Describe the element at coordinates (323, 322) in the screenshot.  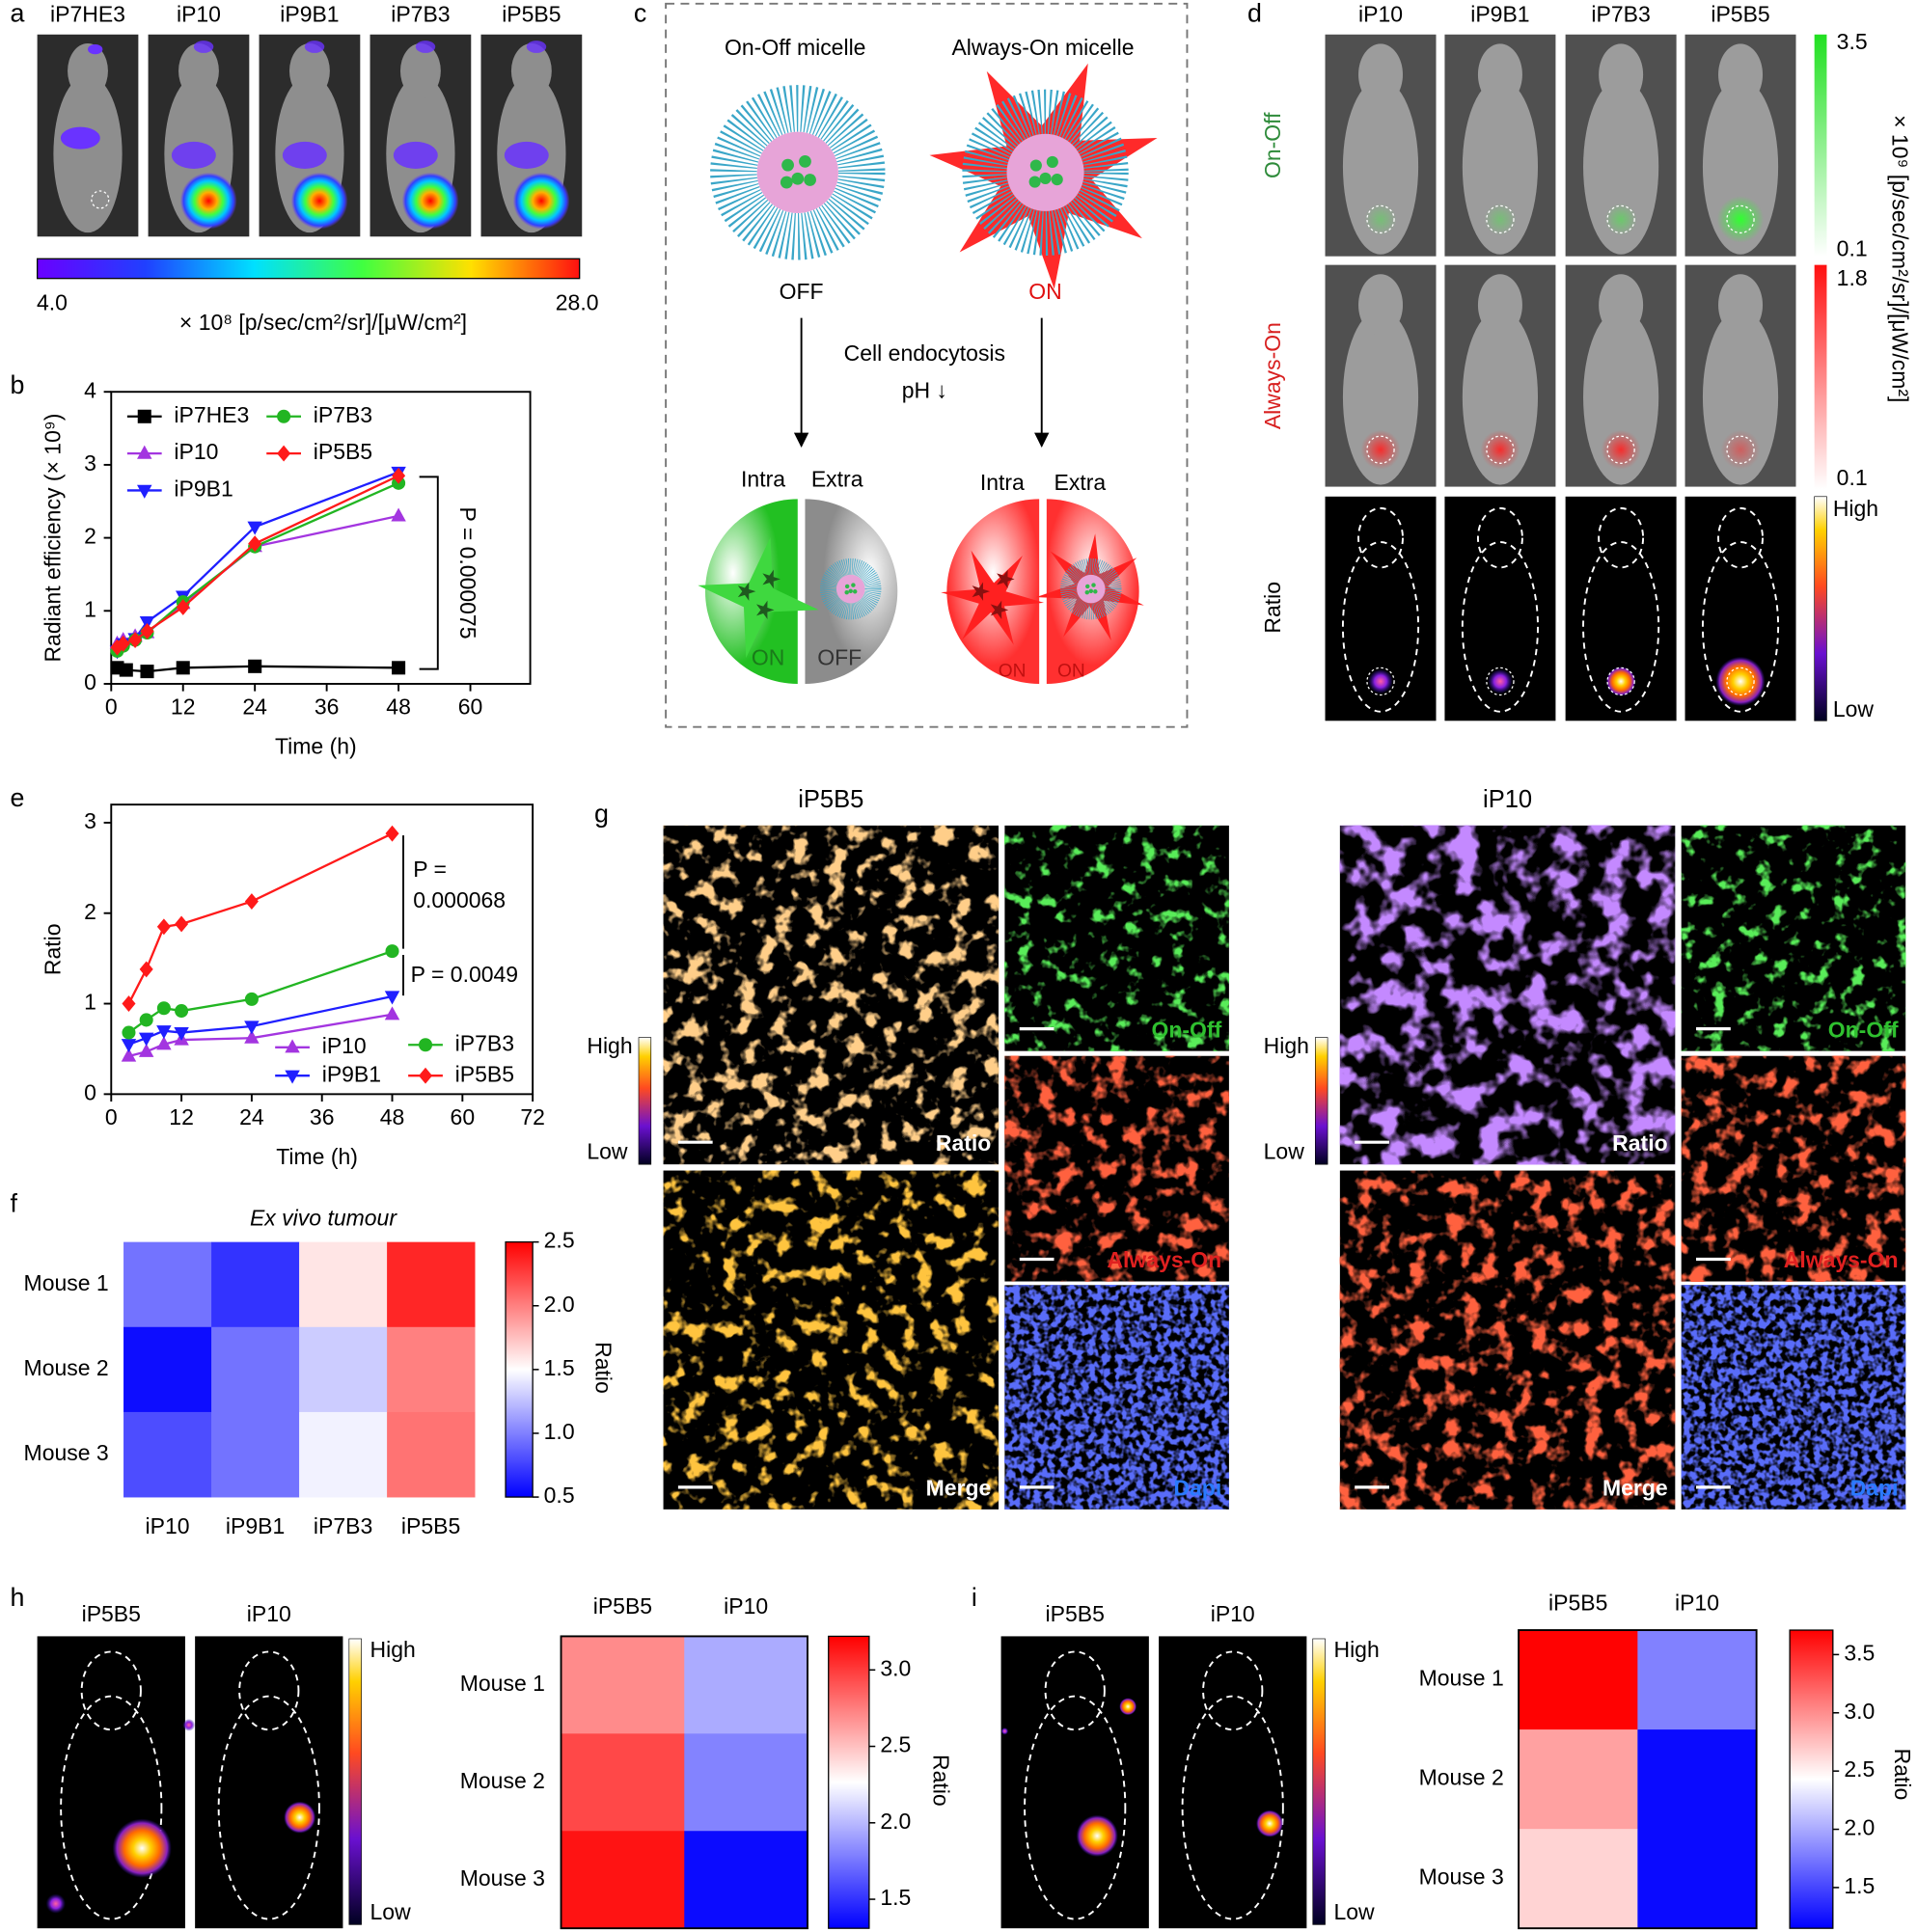
I see `scale-unit: × 10⁸ [p/sec/cm²/sr]/[μW/cm²]` at that location.